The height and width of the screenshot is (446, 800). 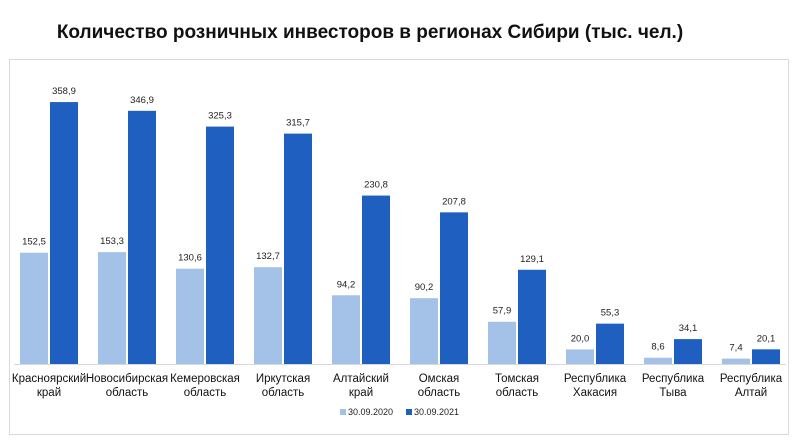 What do you see at coordinates (190, 258) in the screenshot?
I see `data-label-1-3: 130,6` at bounding box center [190, 258].